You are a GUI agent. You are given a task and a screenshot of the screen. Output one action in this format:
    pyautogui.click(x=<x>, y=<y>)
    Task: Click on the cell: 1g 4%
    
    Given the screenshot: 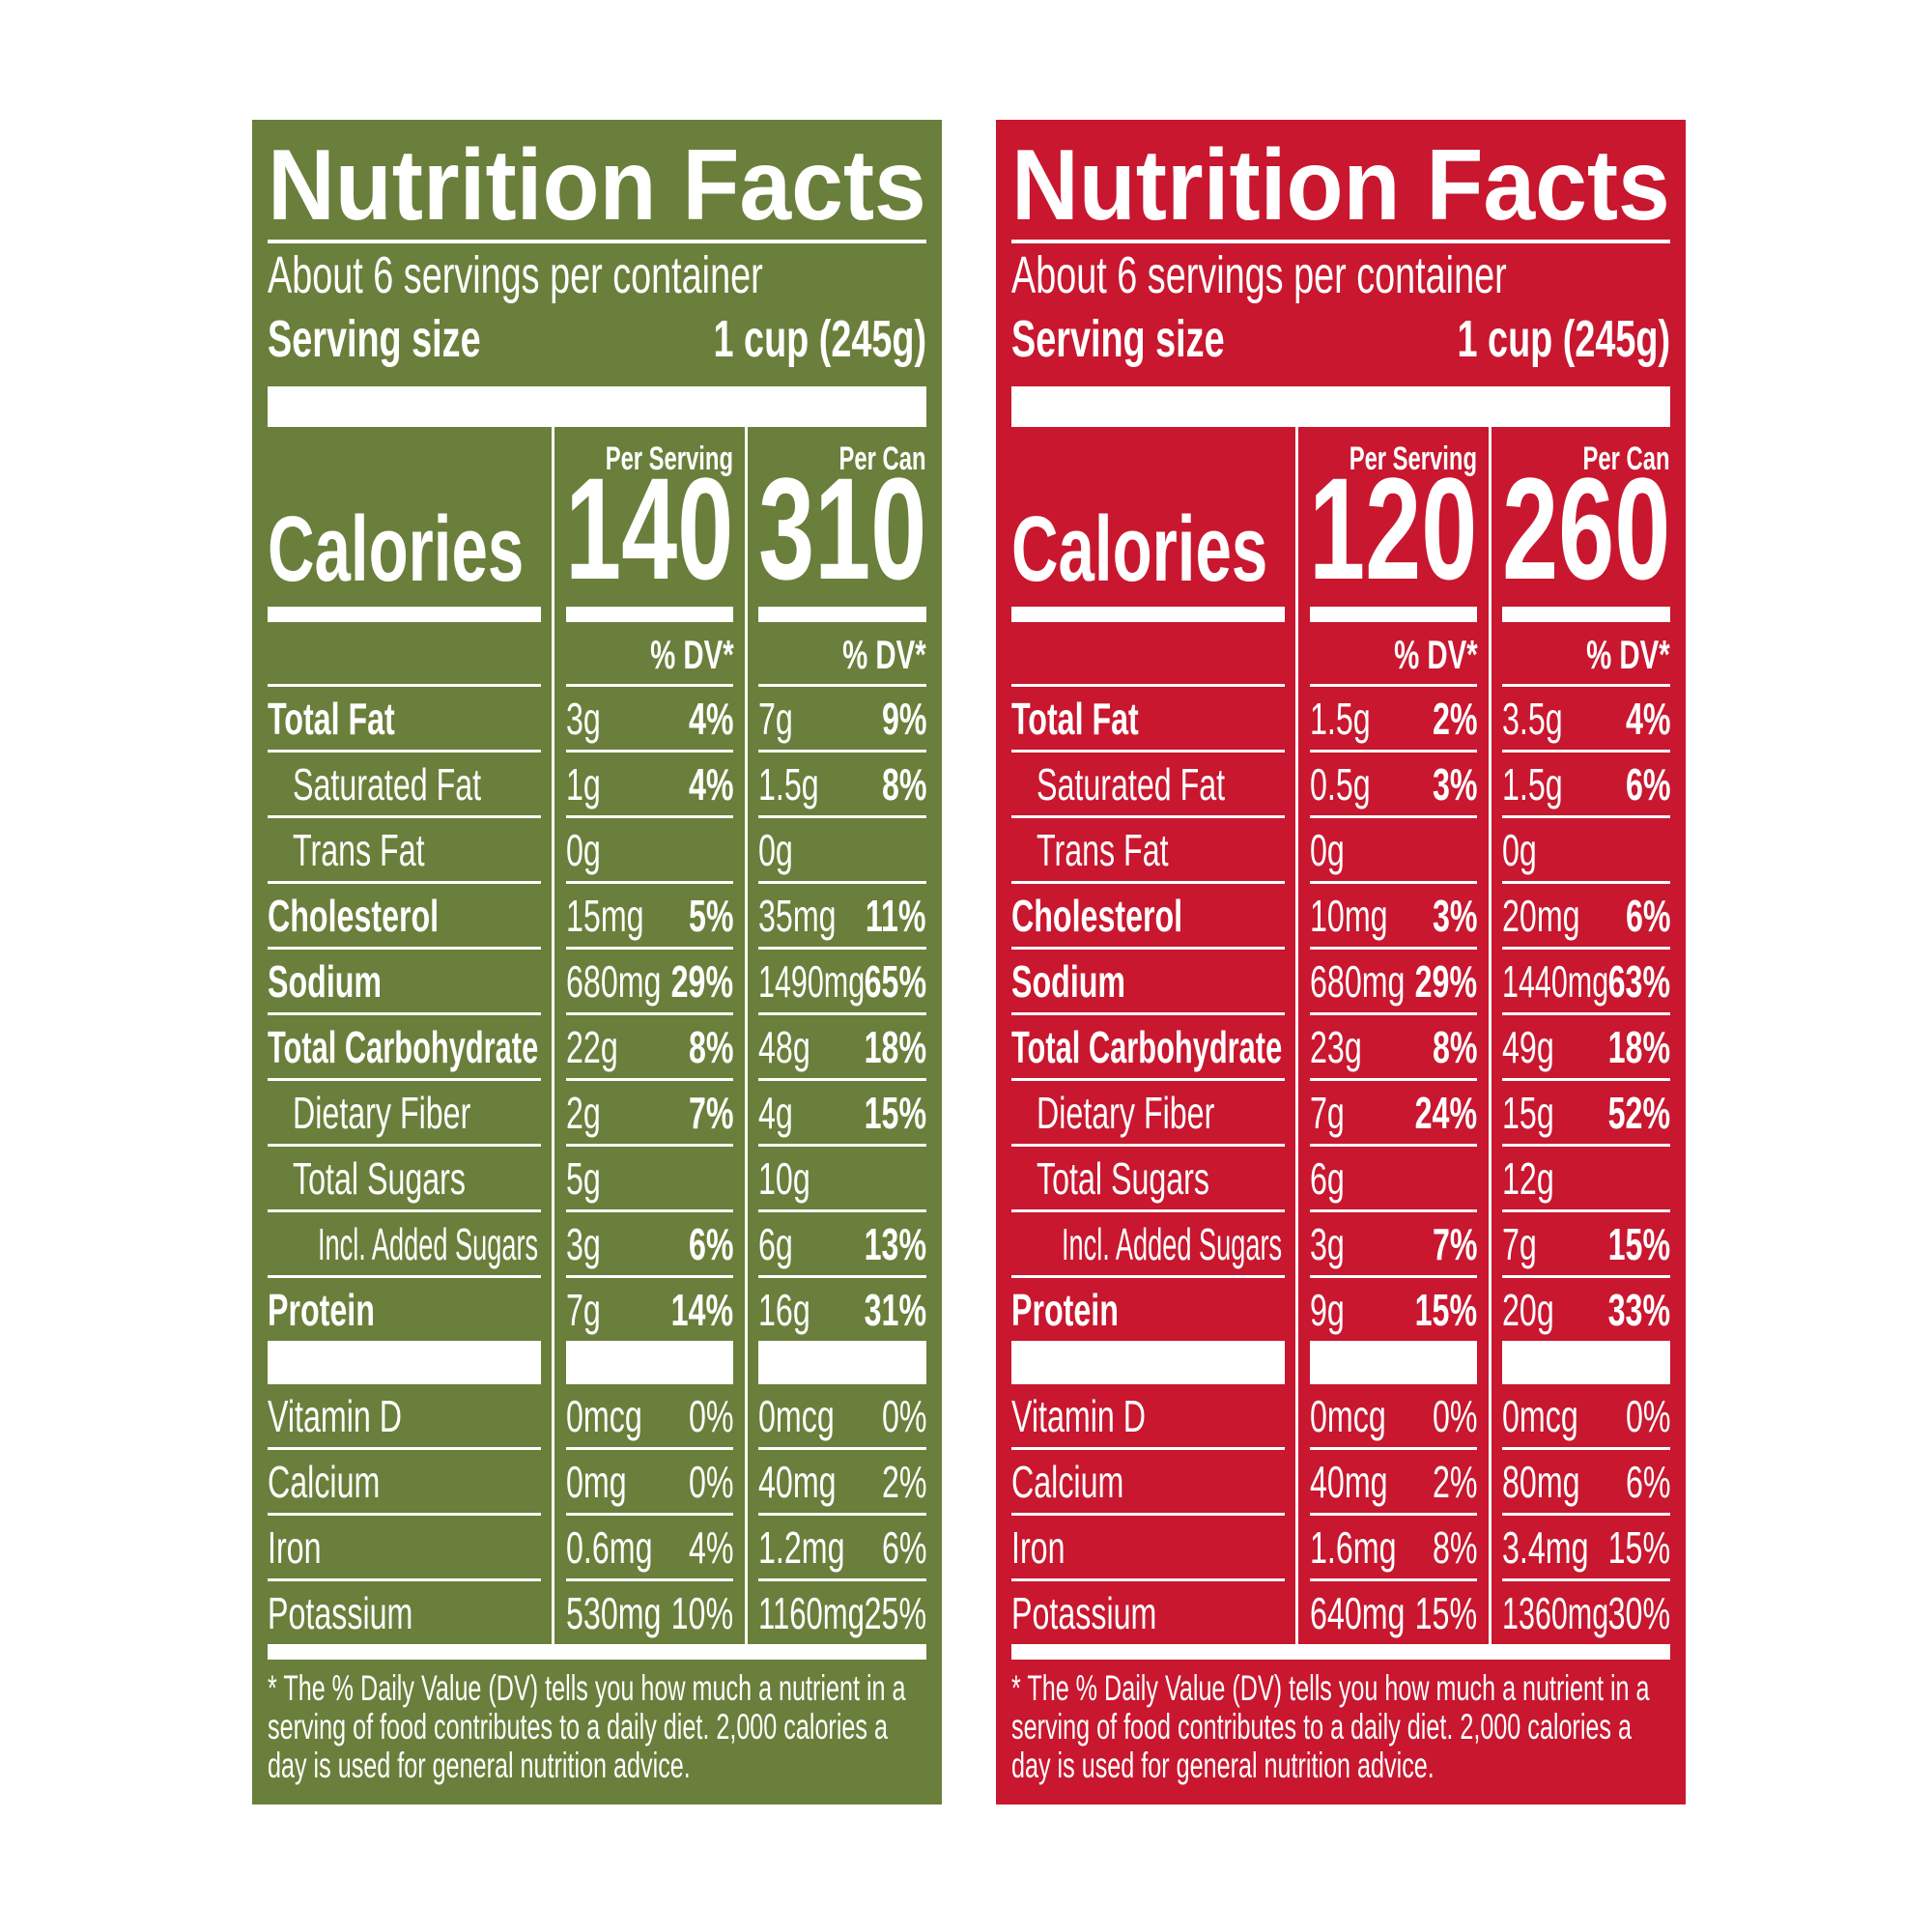 What is the action you would take?
    pyautogui.click(x=649, y=782)
    